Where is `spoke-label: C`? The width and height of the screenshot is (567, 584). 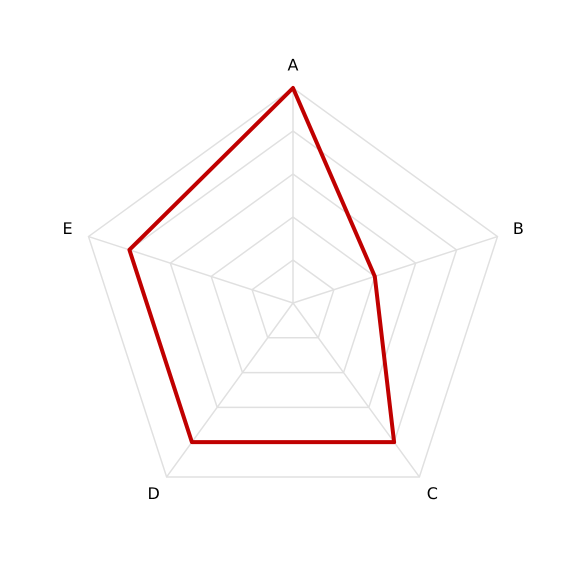 spoke-label: C is located at coordinates (432, 494).